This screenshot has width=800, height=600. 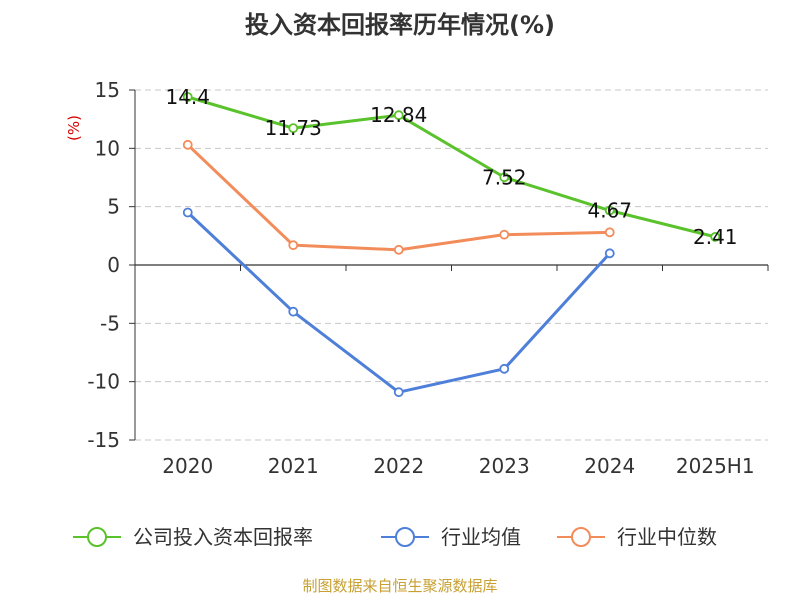 What do you see at coordinates (103, 440) in the screenshot?
I see `y-tick-label: -15` at bounding box center [103, 440].